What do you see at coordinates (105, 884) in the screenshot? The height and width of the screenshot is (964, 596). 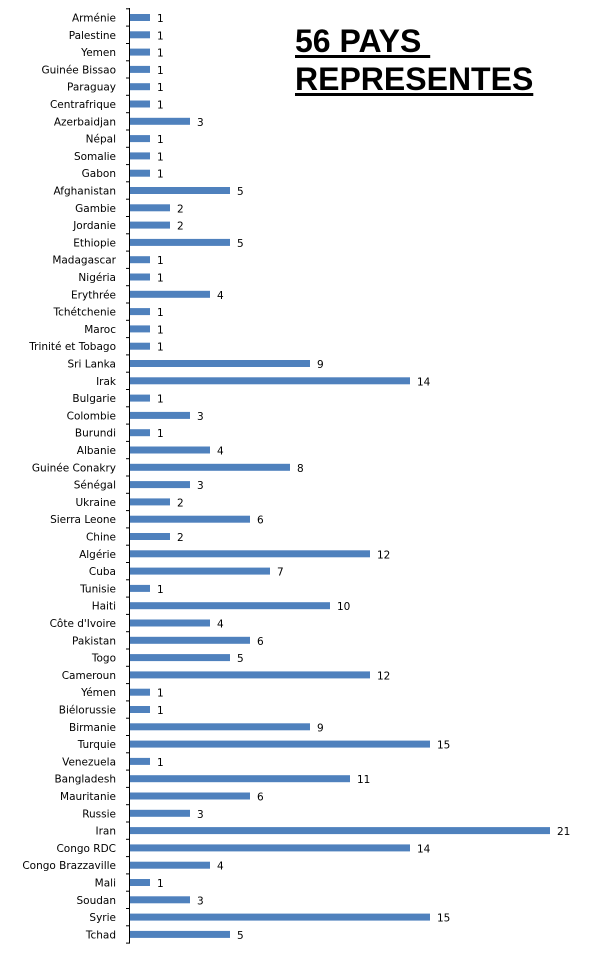 I see `category-label: Mali` at bounding box center [105, 884].